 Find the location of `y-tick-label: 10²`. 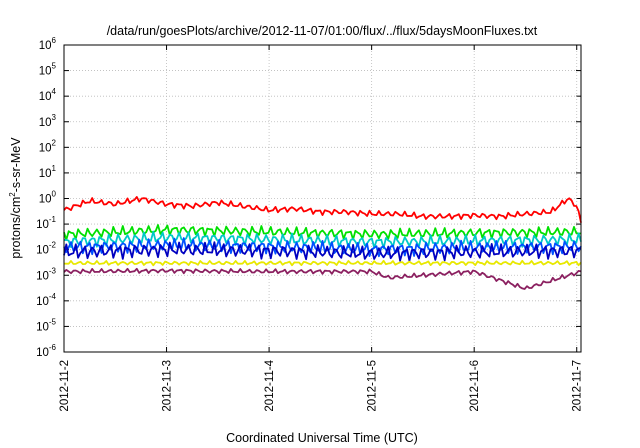

y-tick-label: 10² is located at coordinates (48, 146).